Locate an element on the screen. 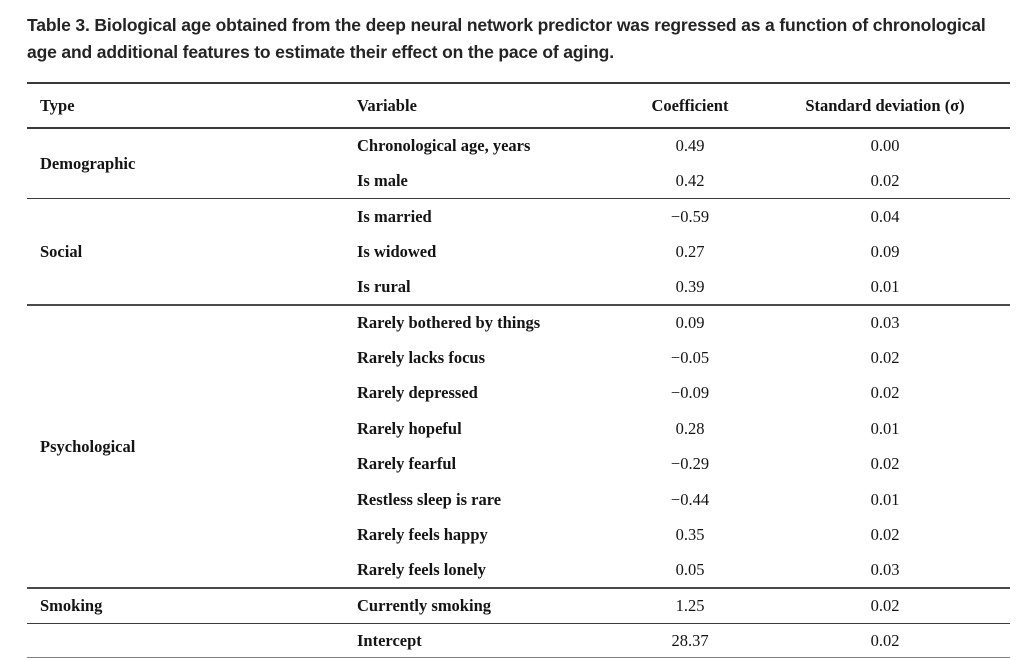  coefficient-cell: −0.29 is located at coordinates (690, 464).